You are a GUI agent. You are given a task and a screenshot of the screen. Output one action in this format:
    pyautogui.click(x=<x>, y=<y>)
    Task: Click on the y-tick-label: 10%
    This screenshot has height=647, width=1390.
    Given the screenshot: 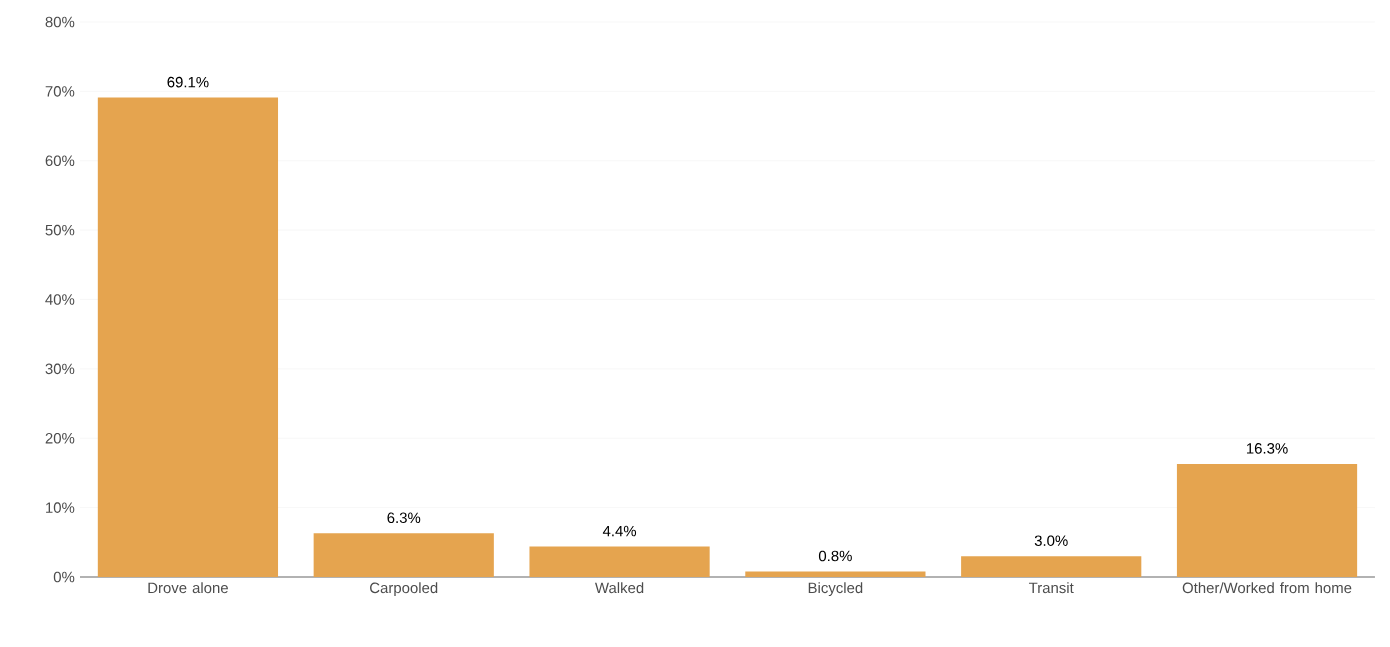 What is the action you would take?
    pyautogui.click(x=60, y=507)
    